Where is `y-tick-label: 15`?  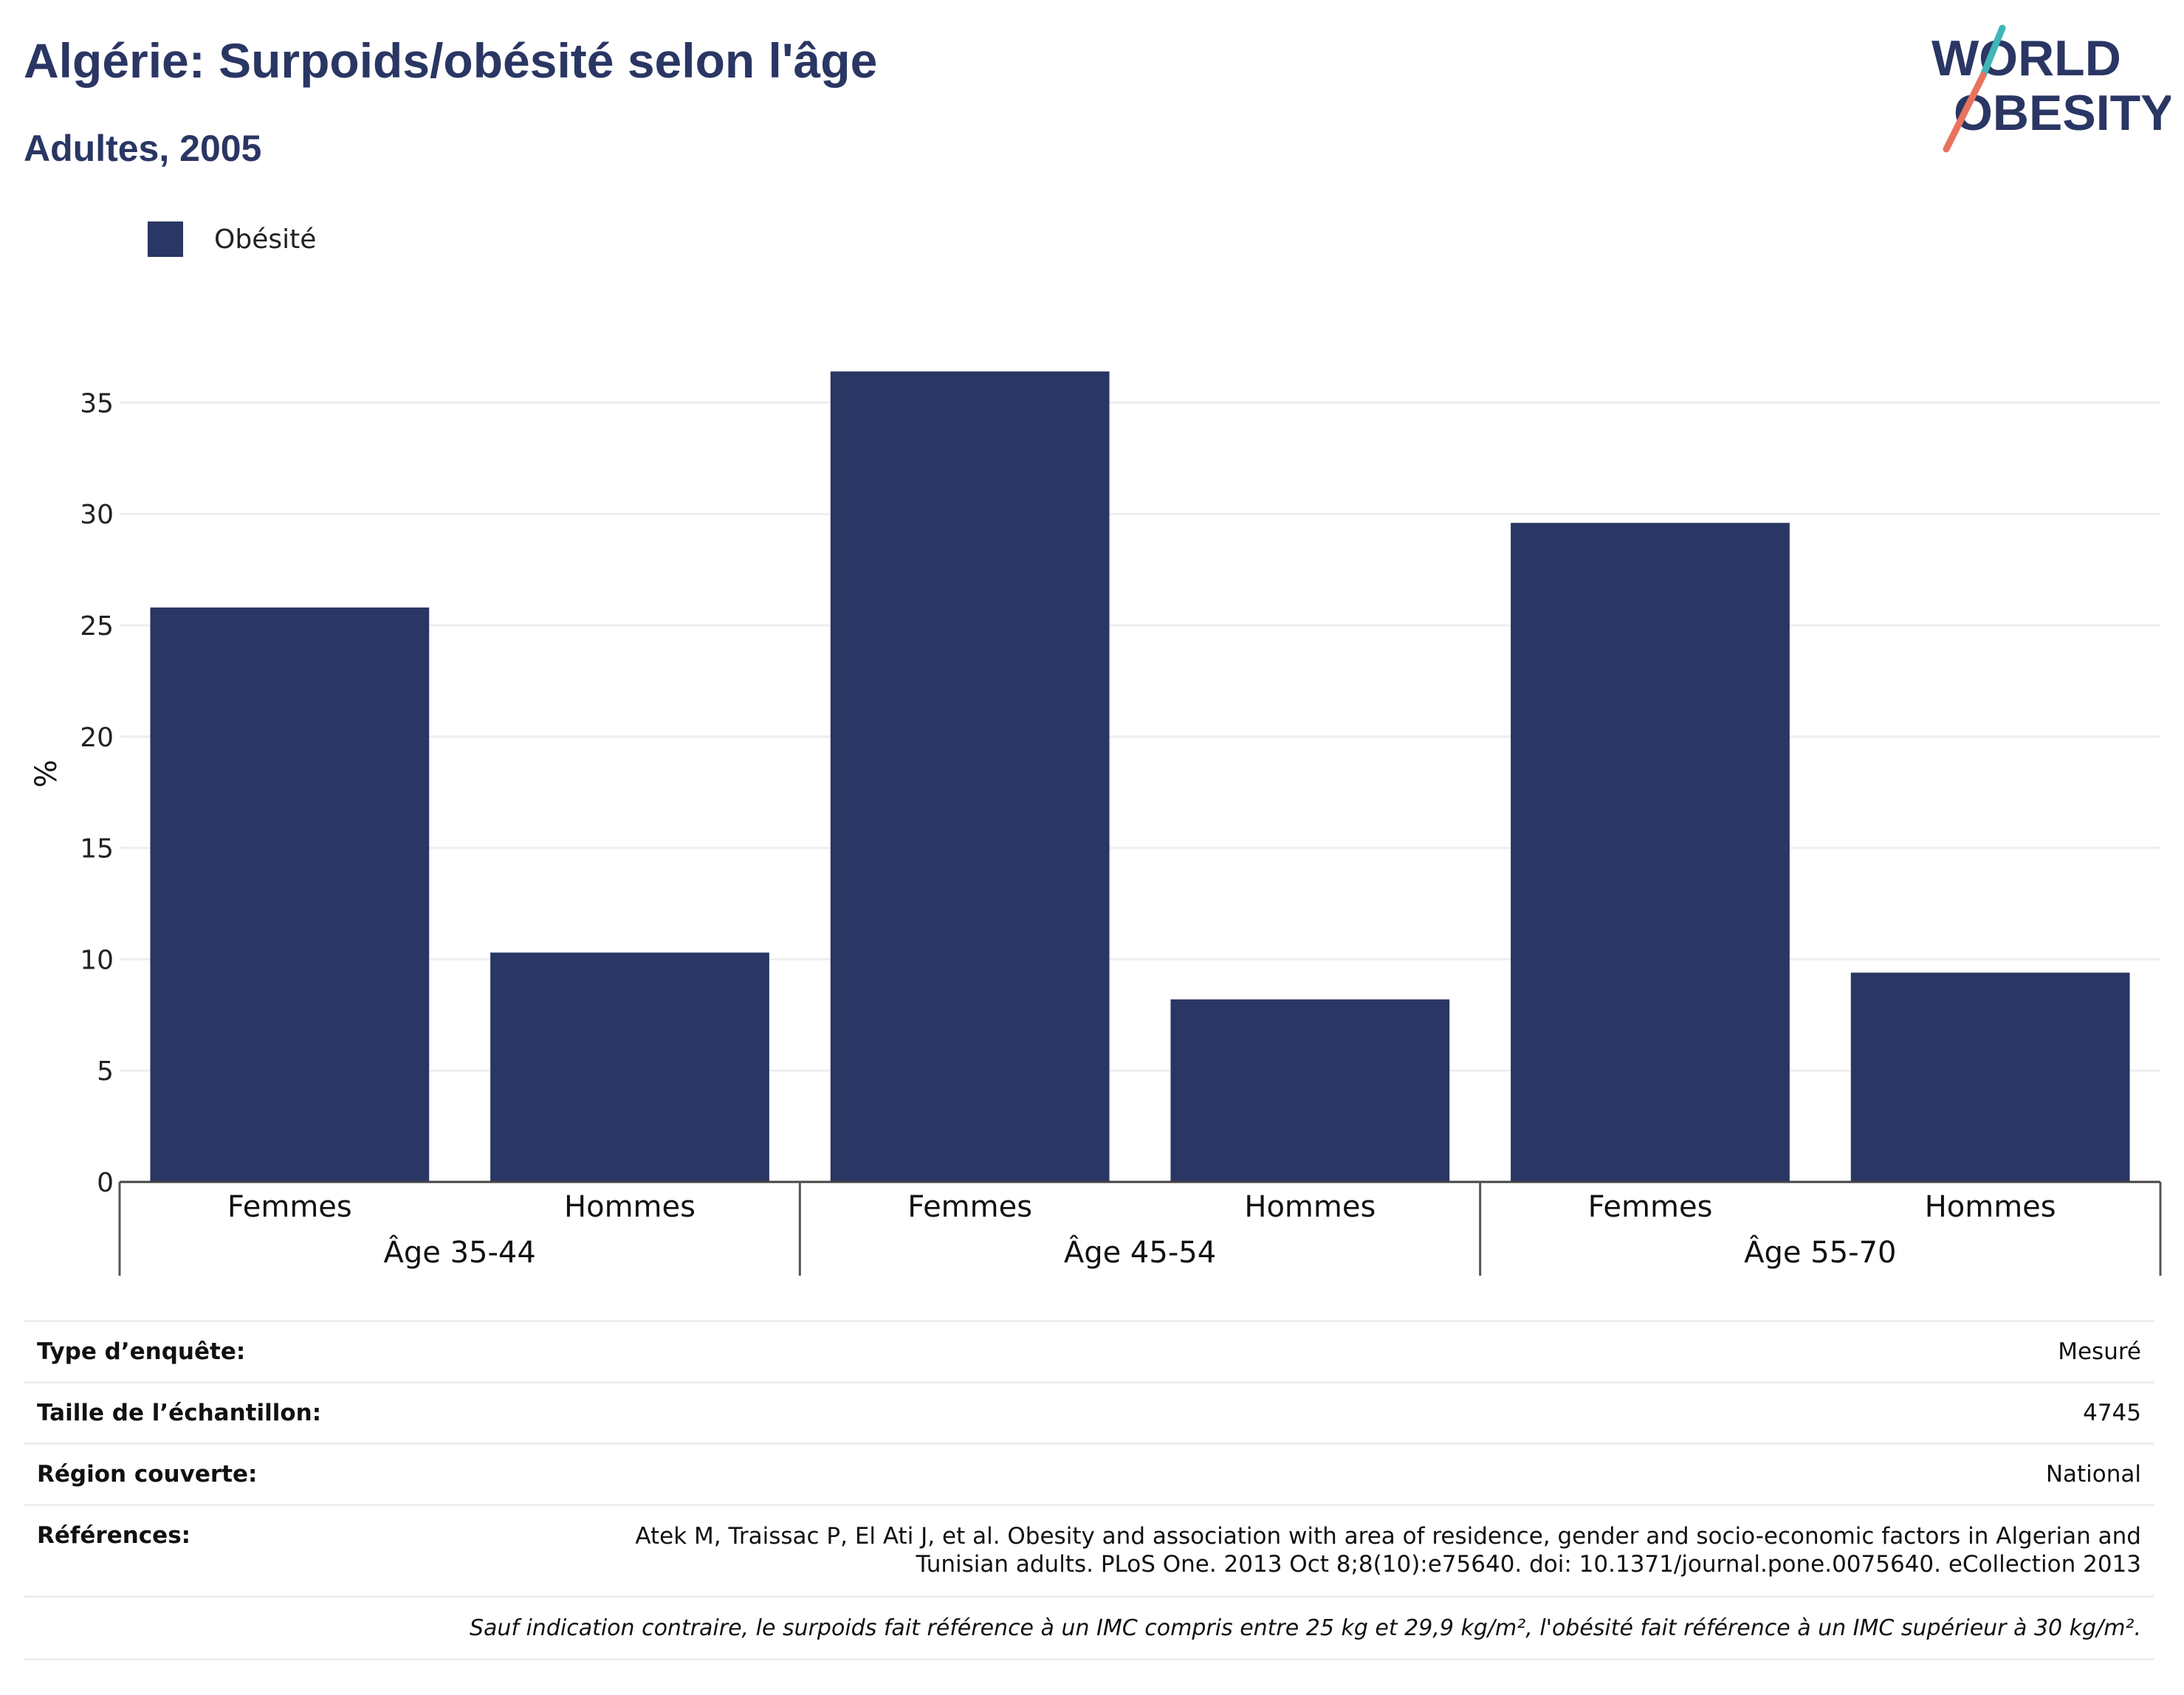
y-tick-label: 15 is located at coordinates (97, 849).